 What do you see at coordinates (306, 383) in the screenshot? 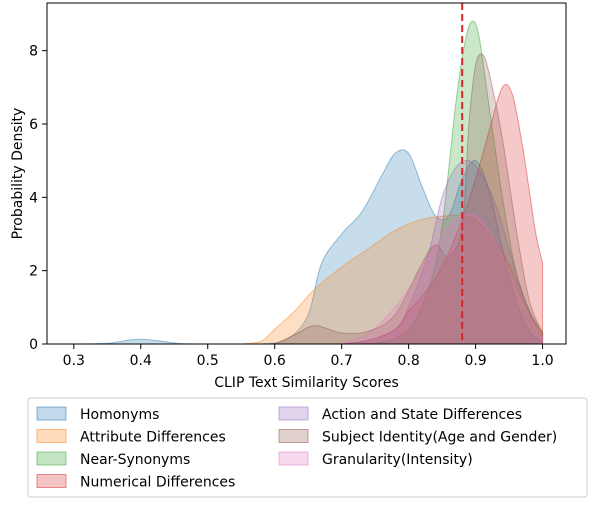
I see `x-axis-label: CLIP Text Similarity Scores` at bounding box center [306, 383].